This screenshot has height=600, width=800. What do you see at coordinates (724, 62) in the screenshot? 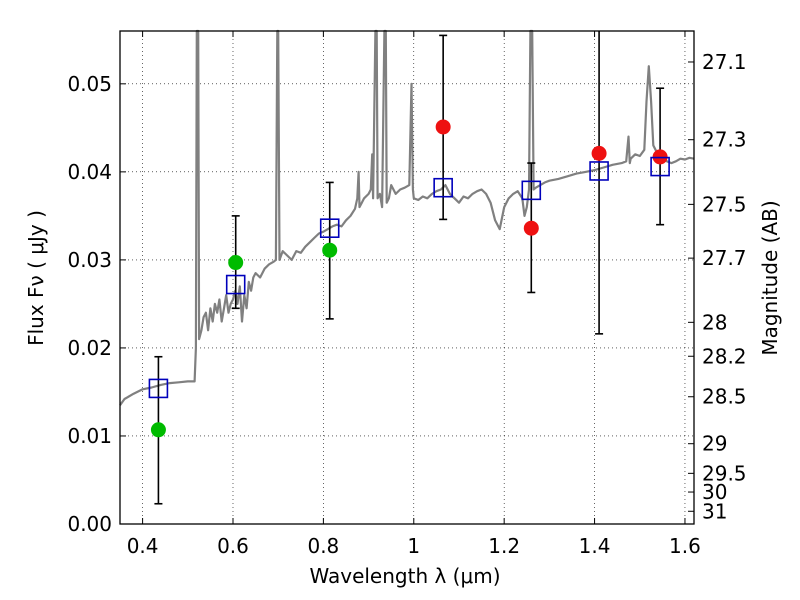
I see `mag-tick-label: 27.1` at bounding box center [724, 62].